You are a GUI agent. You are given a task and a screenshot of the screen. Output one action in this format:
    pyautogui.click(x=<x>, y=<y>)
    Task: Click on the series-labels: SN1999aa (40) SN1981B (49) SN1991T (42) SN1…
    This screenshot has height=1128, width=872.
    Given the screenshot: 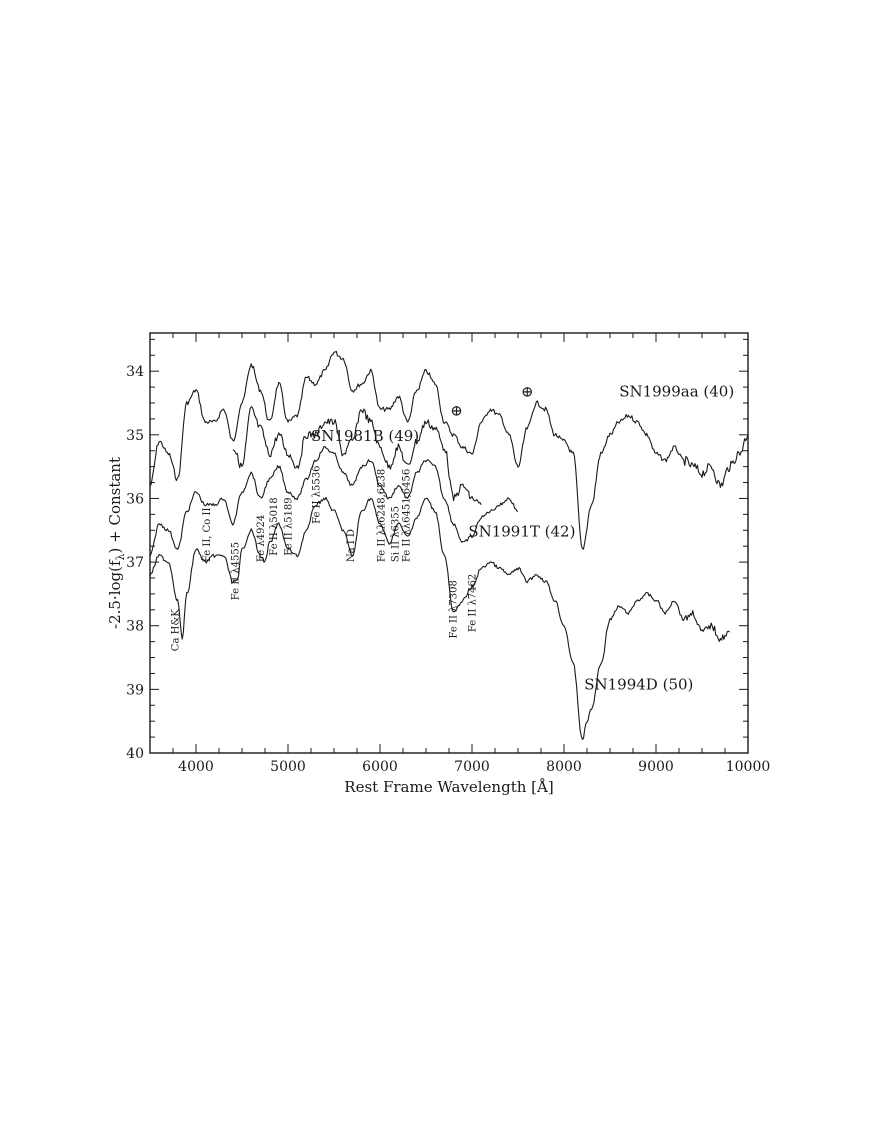 What is the action you would take?
    pyautogui.click(x=522, y=538)
    